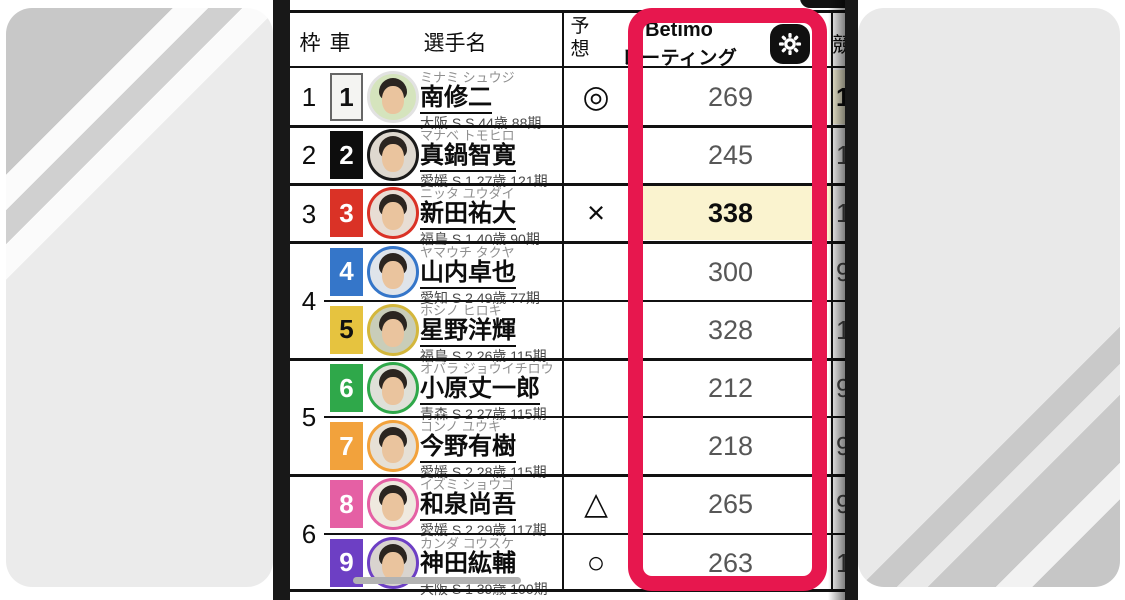 The width and height of the screenshot is (1125, 600). I want to click on rider-name-link: 今野有樹, so click(468, 448).